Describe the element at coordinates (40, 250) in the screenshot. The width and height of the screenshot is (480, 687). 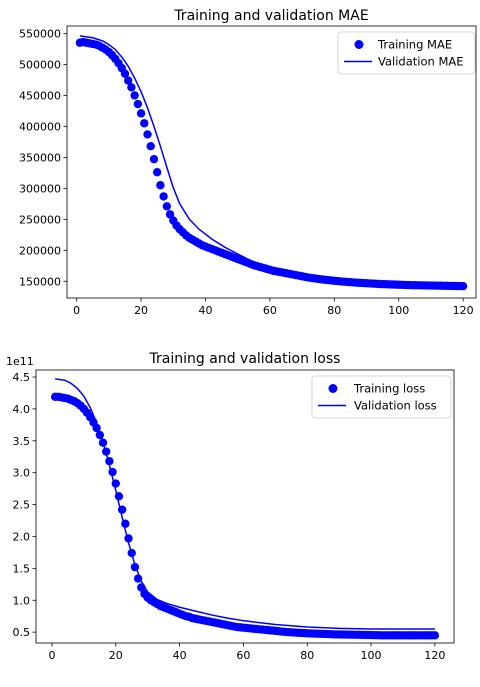
I see `mae-y-tick-label: 200000` at that location.